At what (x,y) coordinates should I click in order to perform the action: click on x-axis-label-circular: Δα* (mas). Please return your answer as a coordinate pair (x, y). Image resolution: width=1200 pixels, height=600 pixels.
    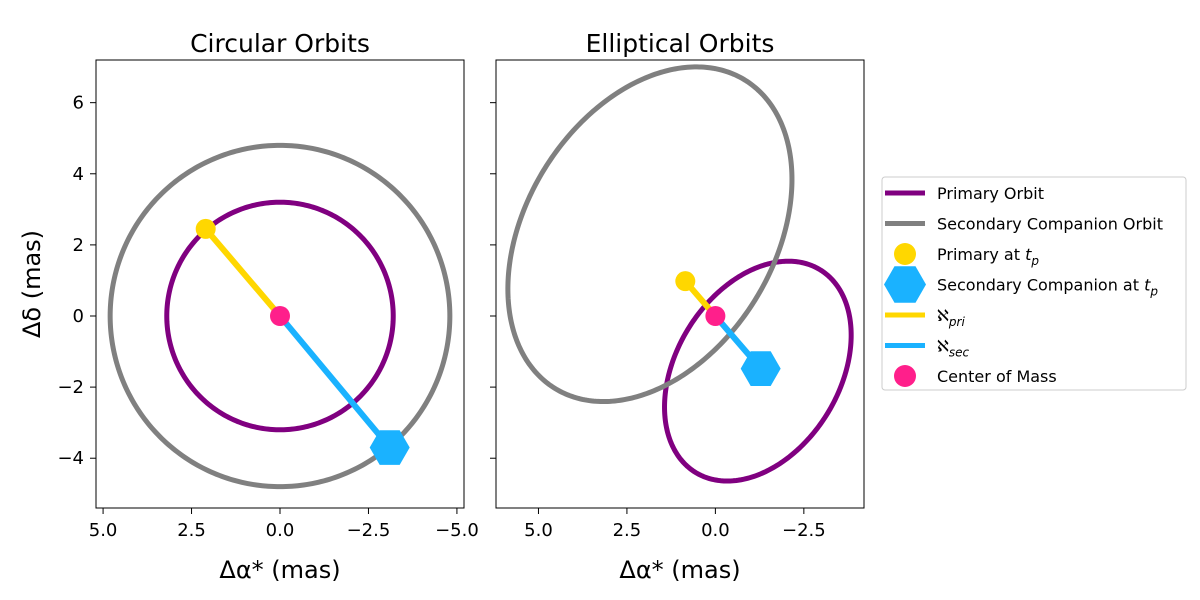
    Looking at the image, I should click on (279, 570).